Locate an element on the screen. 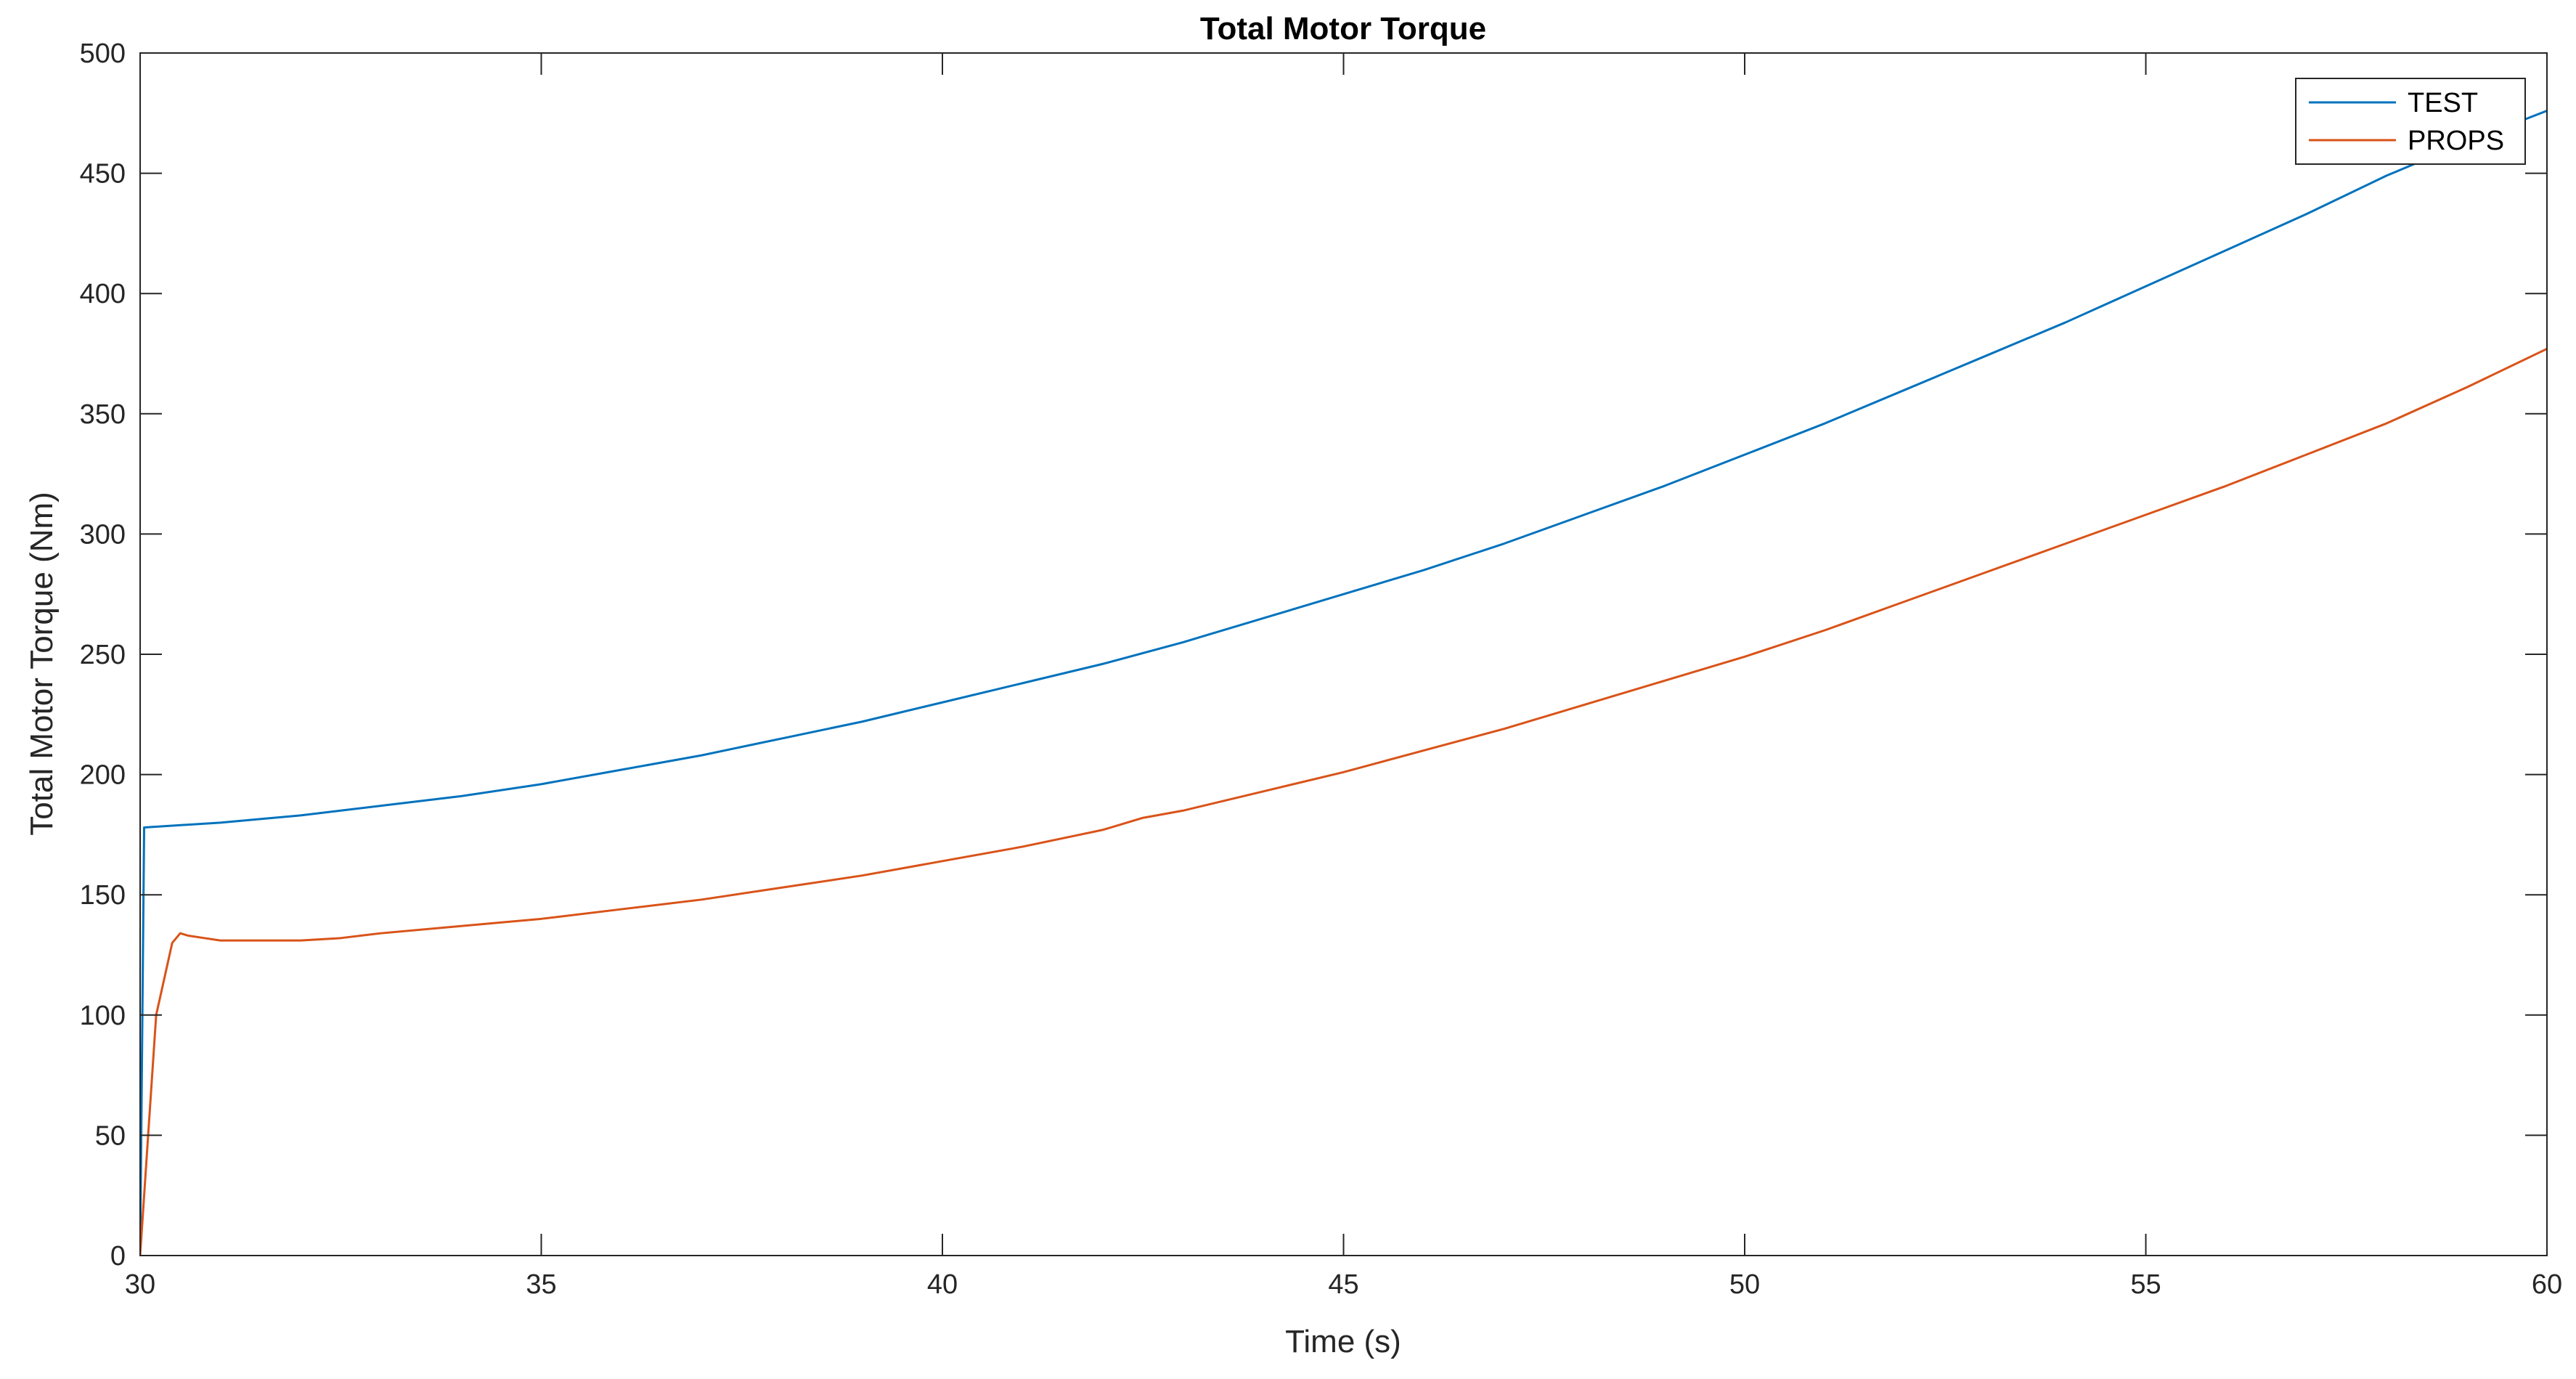  y-tick-label: 200 is located at coordinates (103, 775).